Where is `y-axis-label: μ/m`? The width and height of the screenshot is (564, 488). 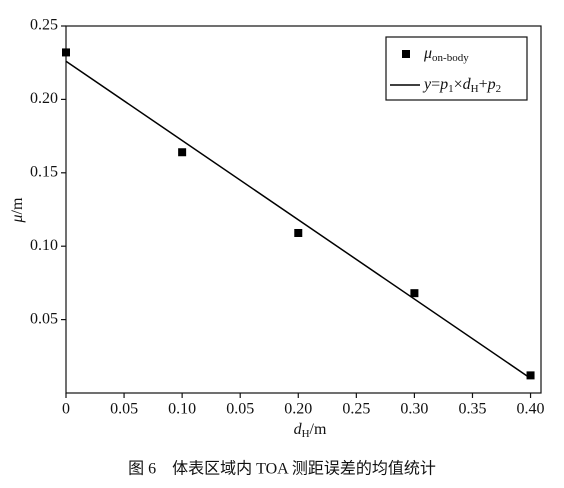 y-axis-label: μ/m is located at coordinates (17, 210).